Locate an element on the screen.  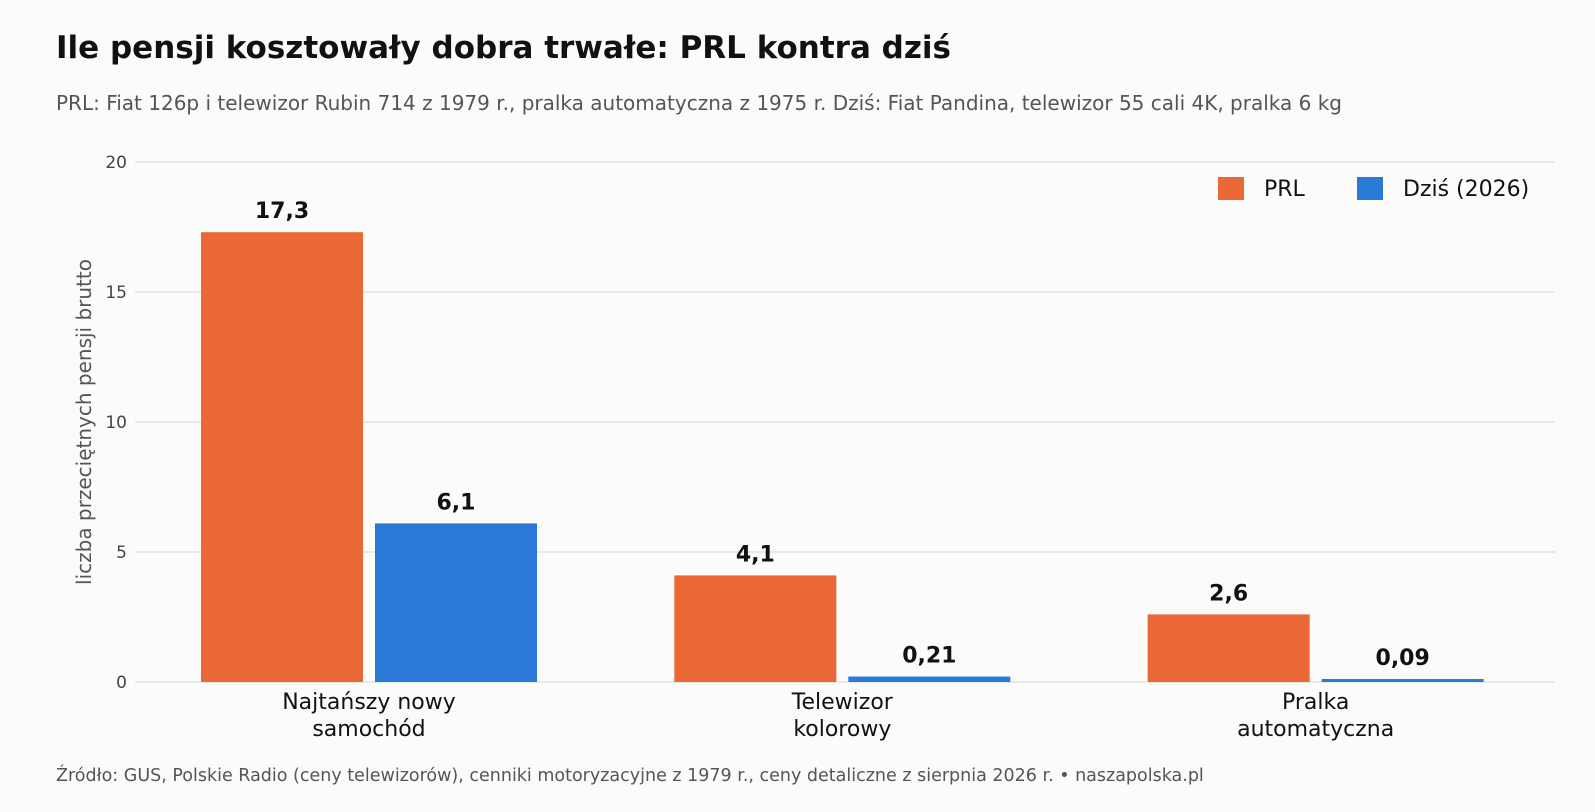
y-tick-label: 15 is located at coordinates (116, 293).